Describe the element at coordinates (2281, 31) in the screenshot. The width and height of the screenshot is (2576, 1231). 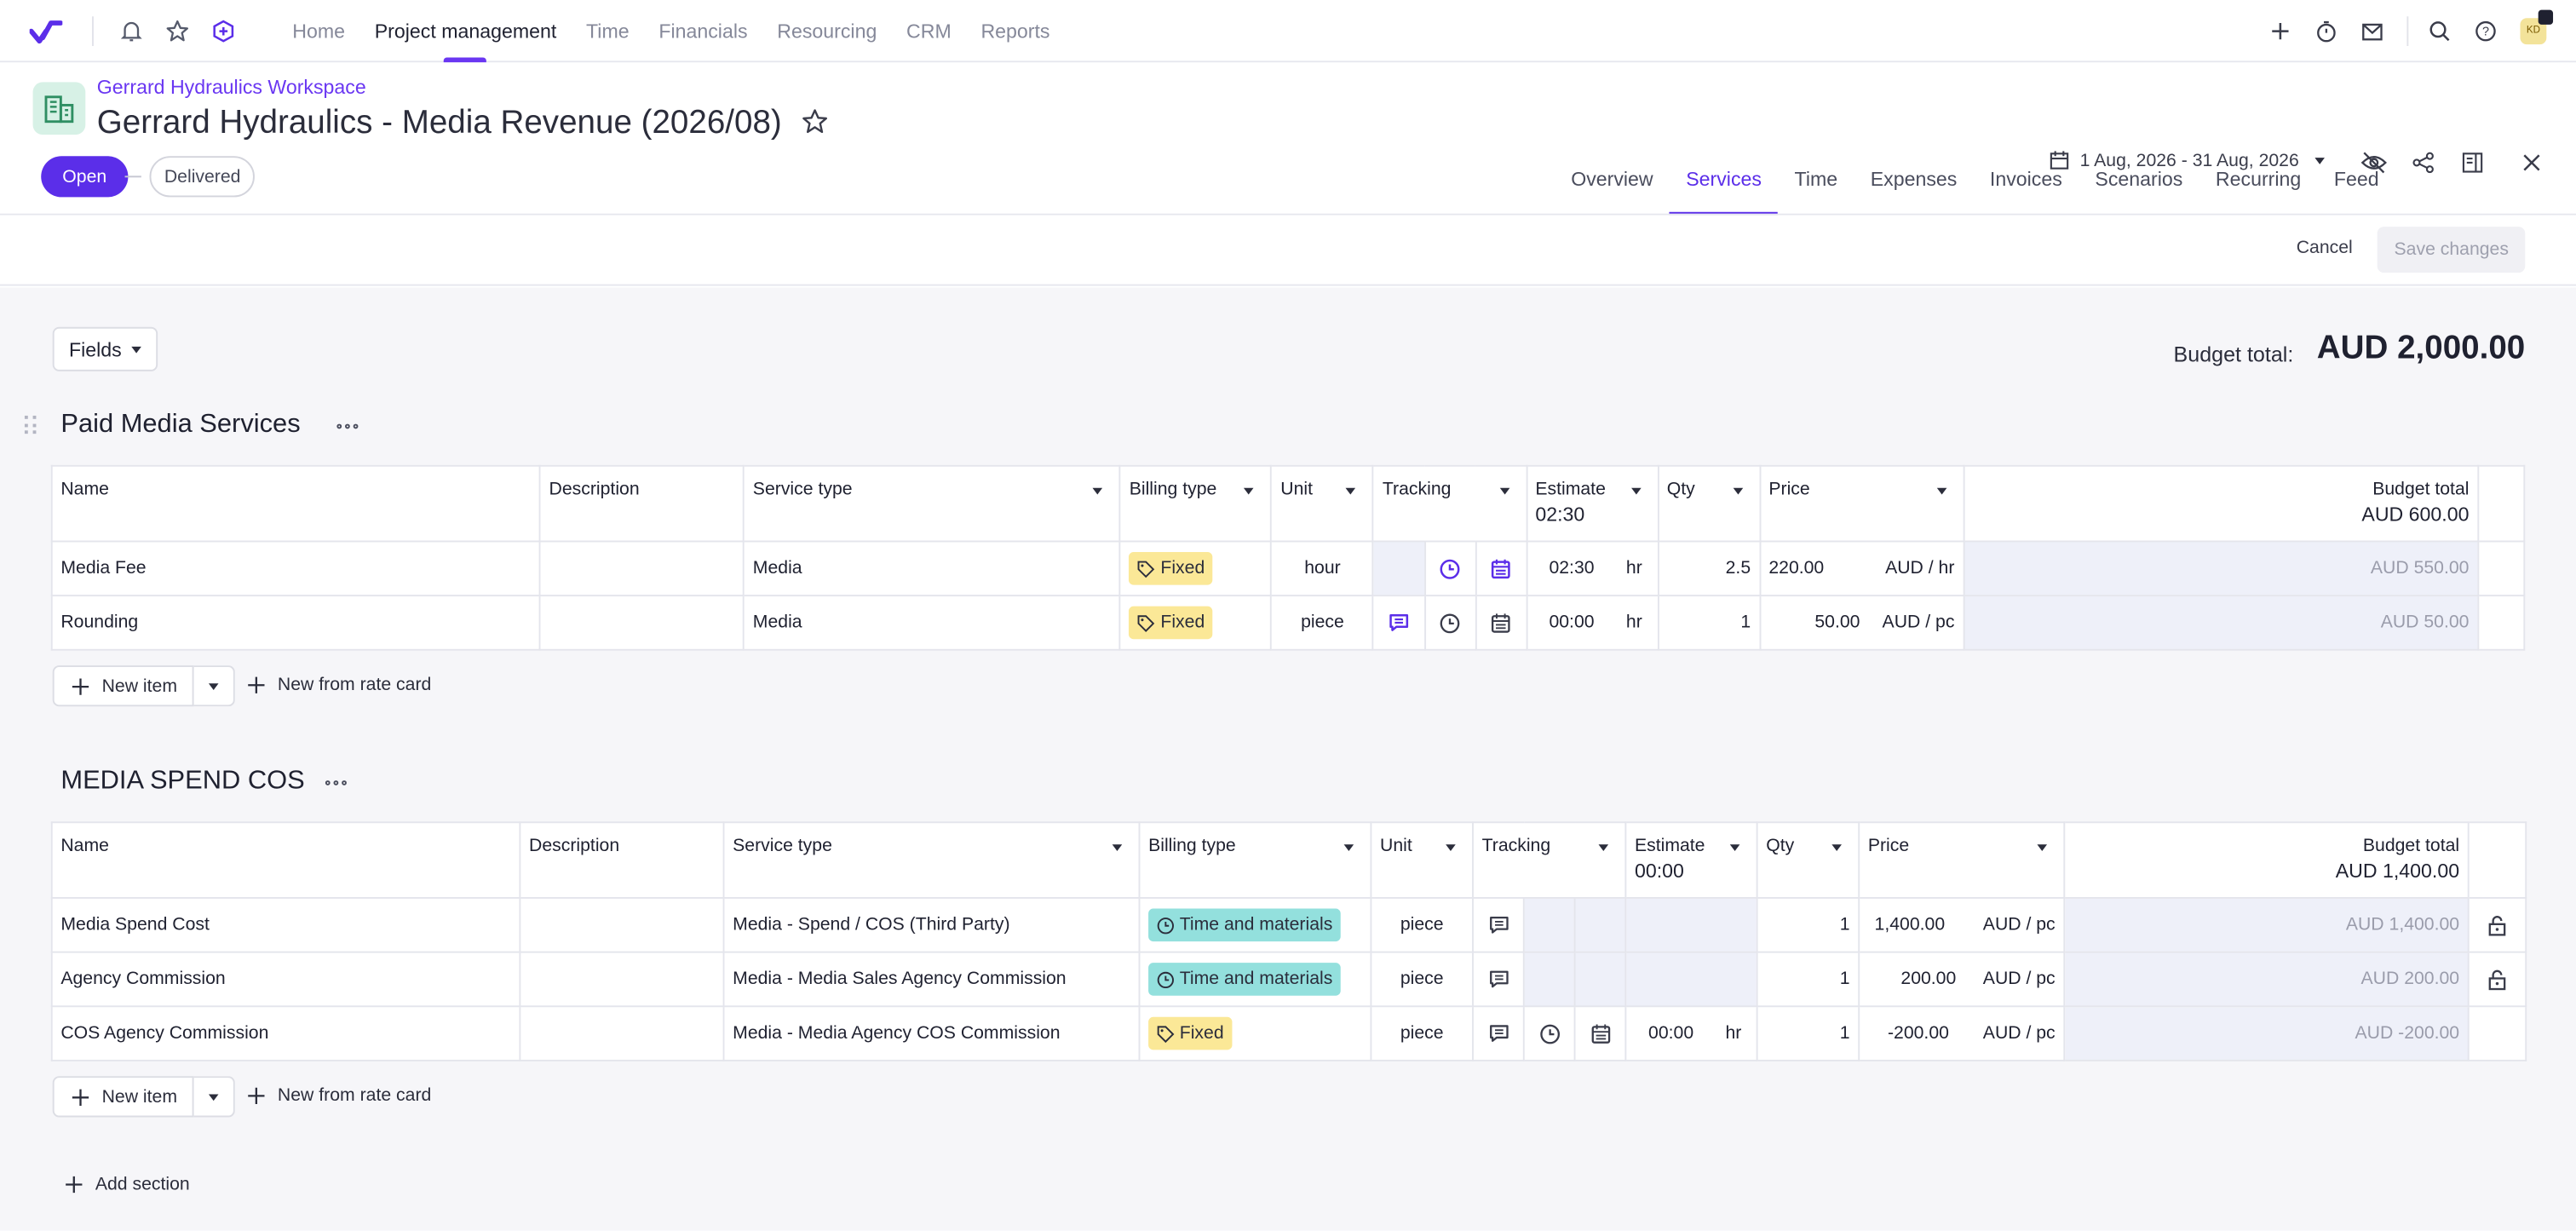
I see `plus-icon` at that location.